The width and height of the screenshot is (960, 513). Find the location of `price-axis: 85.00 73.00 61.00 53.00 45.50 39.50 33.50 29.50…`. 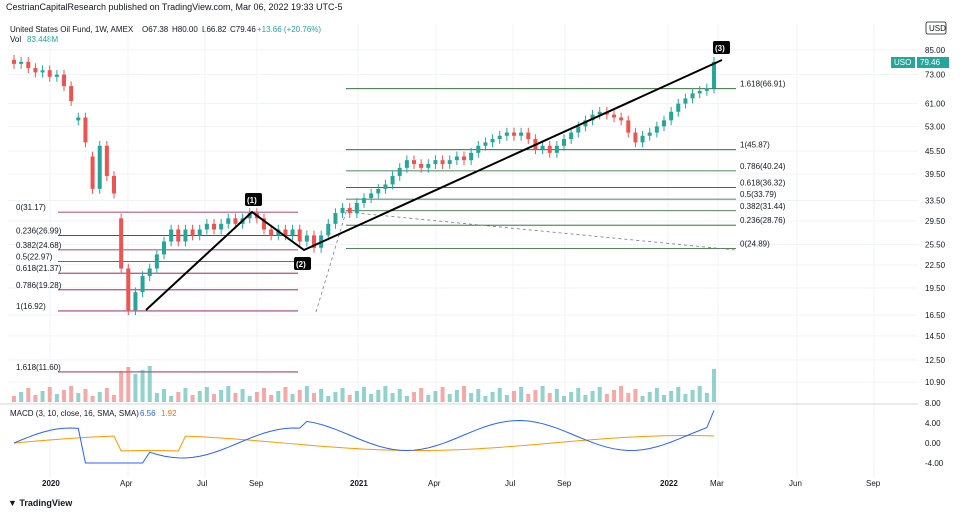

price-axis: 85.00 73.00 61.00 53.00 45.50 39.50 33.50 29.50… is located at coordinates (935, 216).